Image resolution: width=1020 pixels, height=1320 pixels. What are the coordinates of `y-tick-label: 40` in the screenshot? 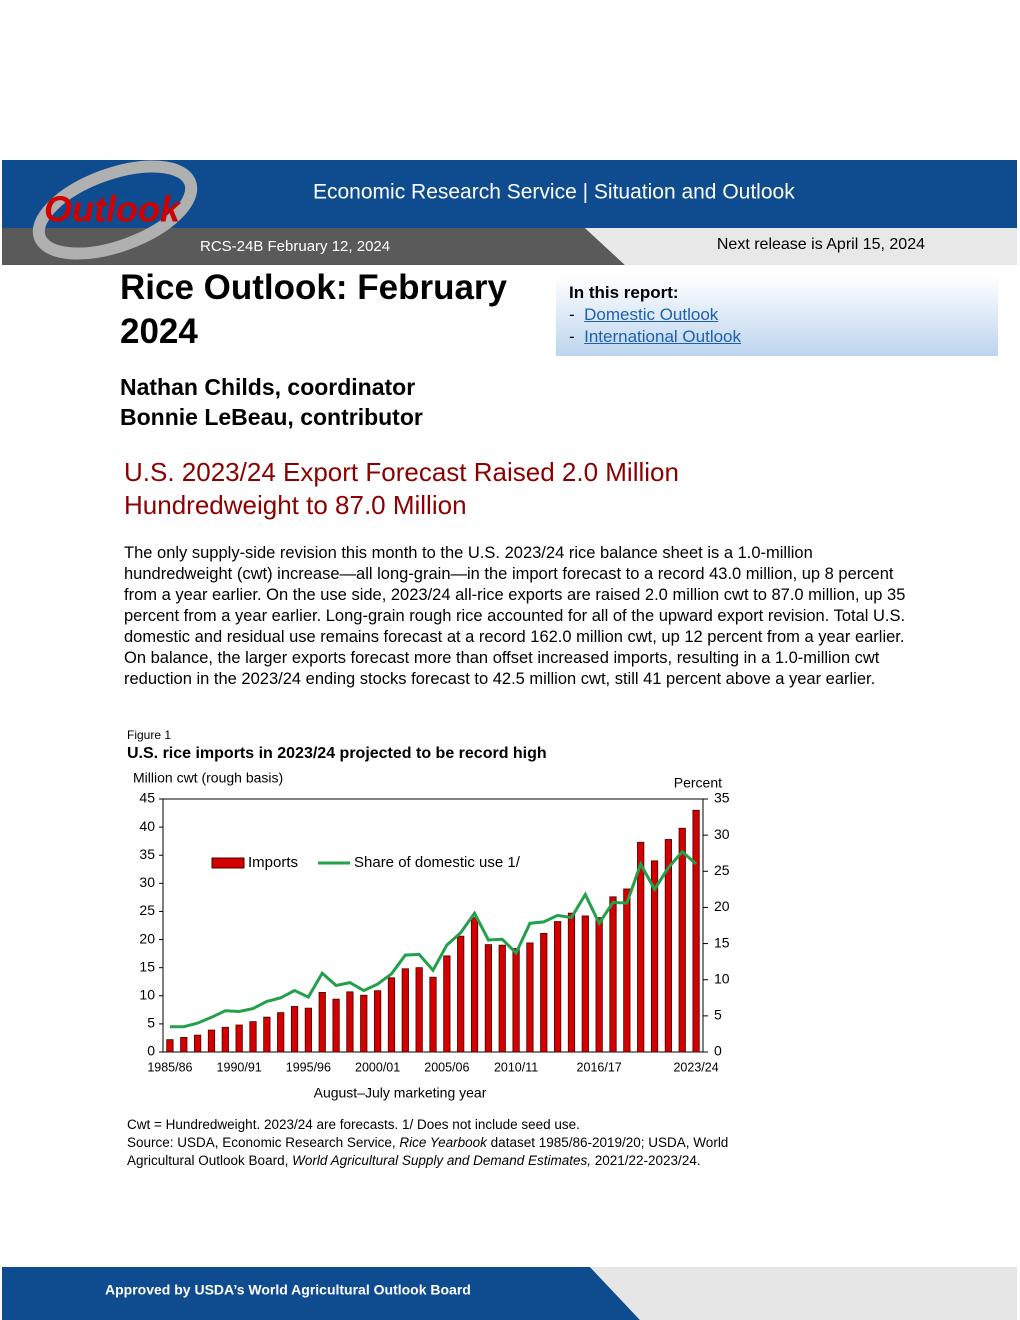 It's located at (147, 826).